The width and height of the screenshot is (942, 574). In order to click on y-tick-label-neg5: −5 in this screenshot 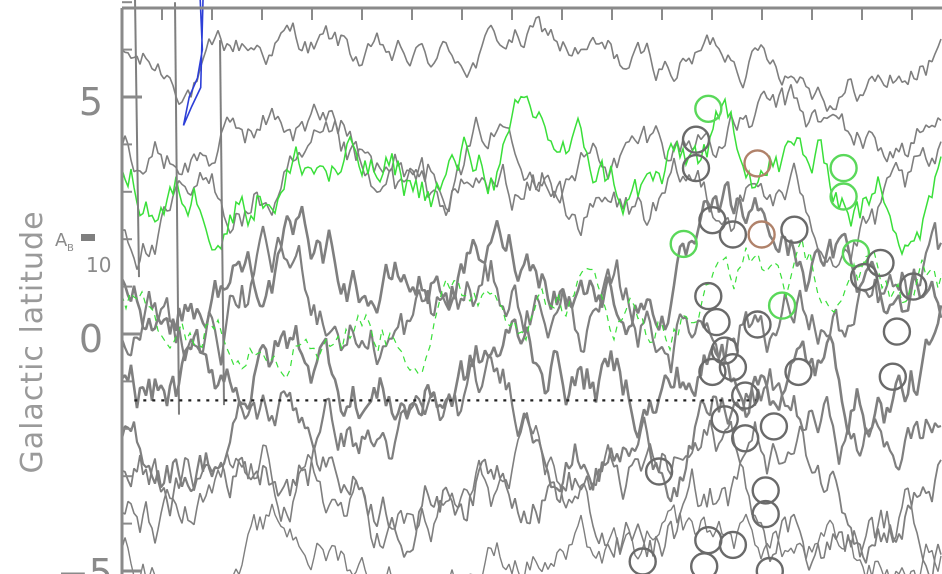, I will do `click(85, 562)`.